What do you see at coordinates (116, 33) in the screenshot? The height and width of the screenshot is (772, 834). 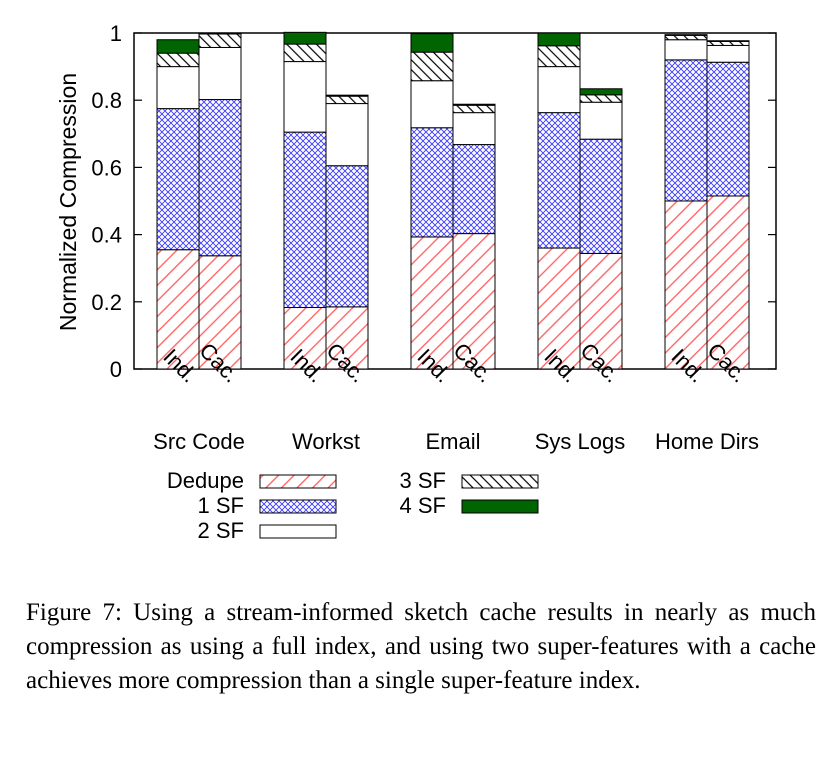 I see `y-tick-label: 1` at bounding box center [116, 33].